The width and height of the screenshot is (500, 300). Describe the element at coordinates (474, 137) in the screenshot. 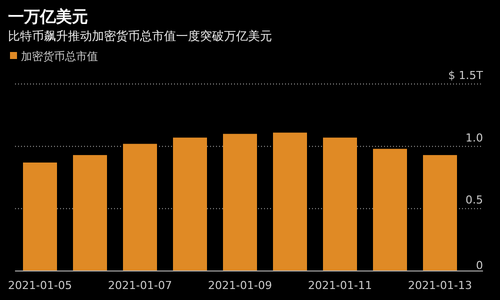

I see `y-tick-label: 1.0` at that location.